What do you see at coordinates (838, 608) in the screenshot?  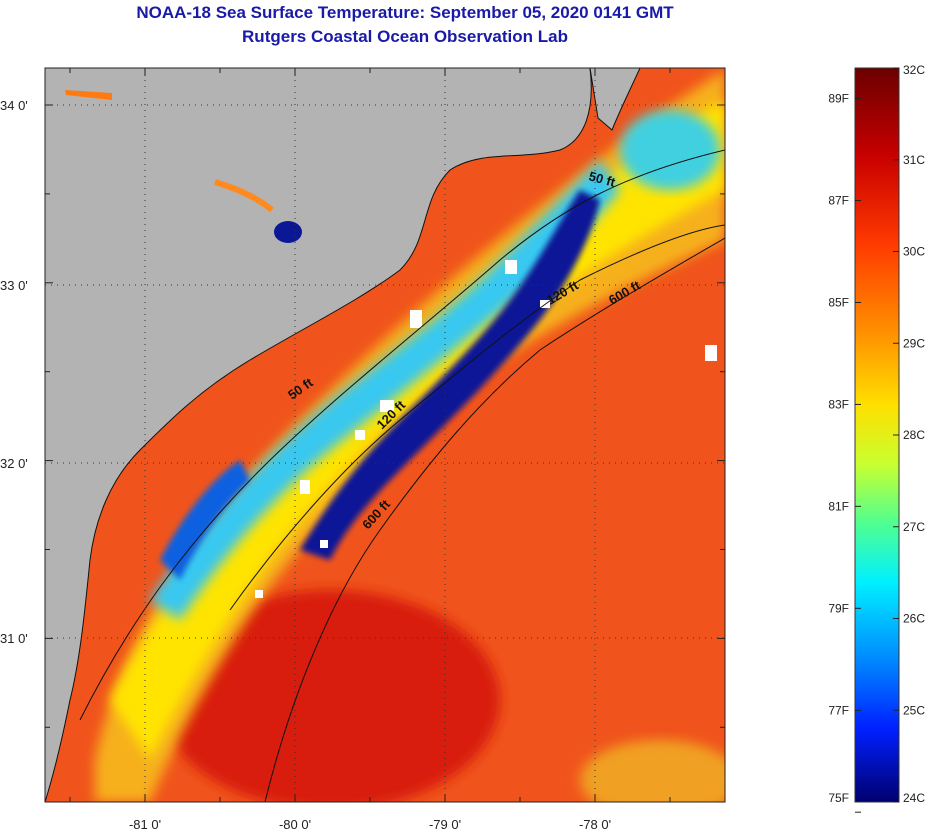 I see `colorbar-fahrenheit-label: 79F` at bounding box center [838, 608].